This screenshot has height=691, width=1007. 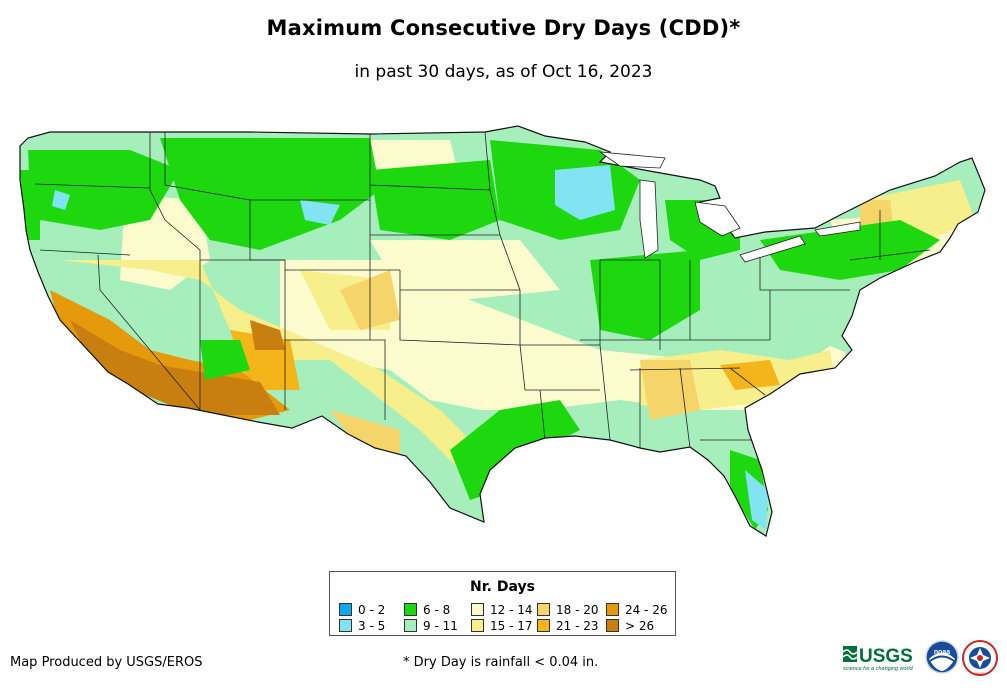 I want to click on noaa-logo-text: noaa, so click(x=942, y=652).